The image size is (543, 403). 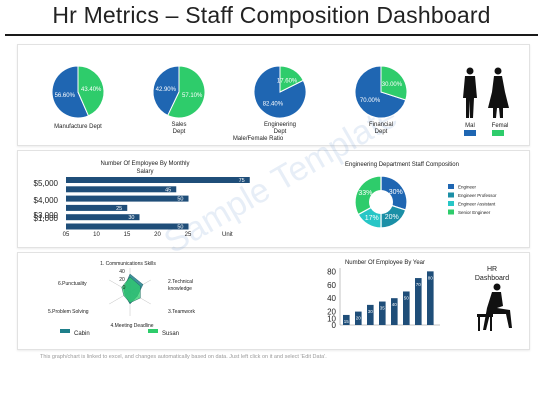 What do you see at coordinates (370, 101) in the screenshot?
I see `pie-male-label: 70.00%` at bounding box center [370, 101].